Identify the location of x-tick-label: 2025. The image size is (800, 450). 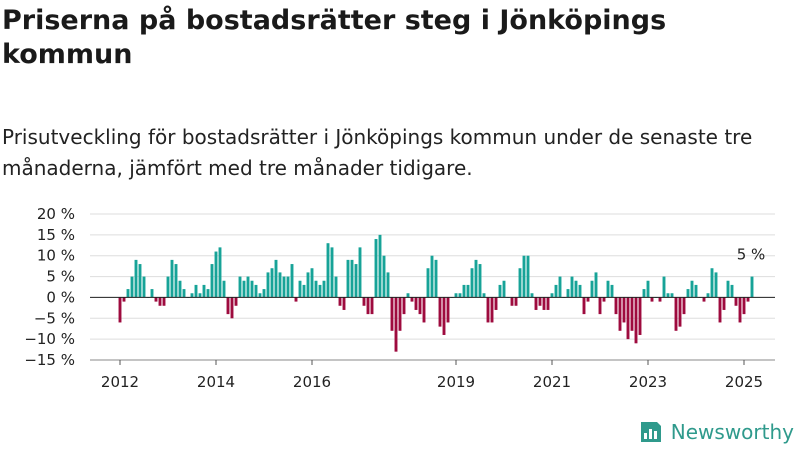
(744, 382).